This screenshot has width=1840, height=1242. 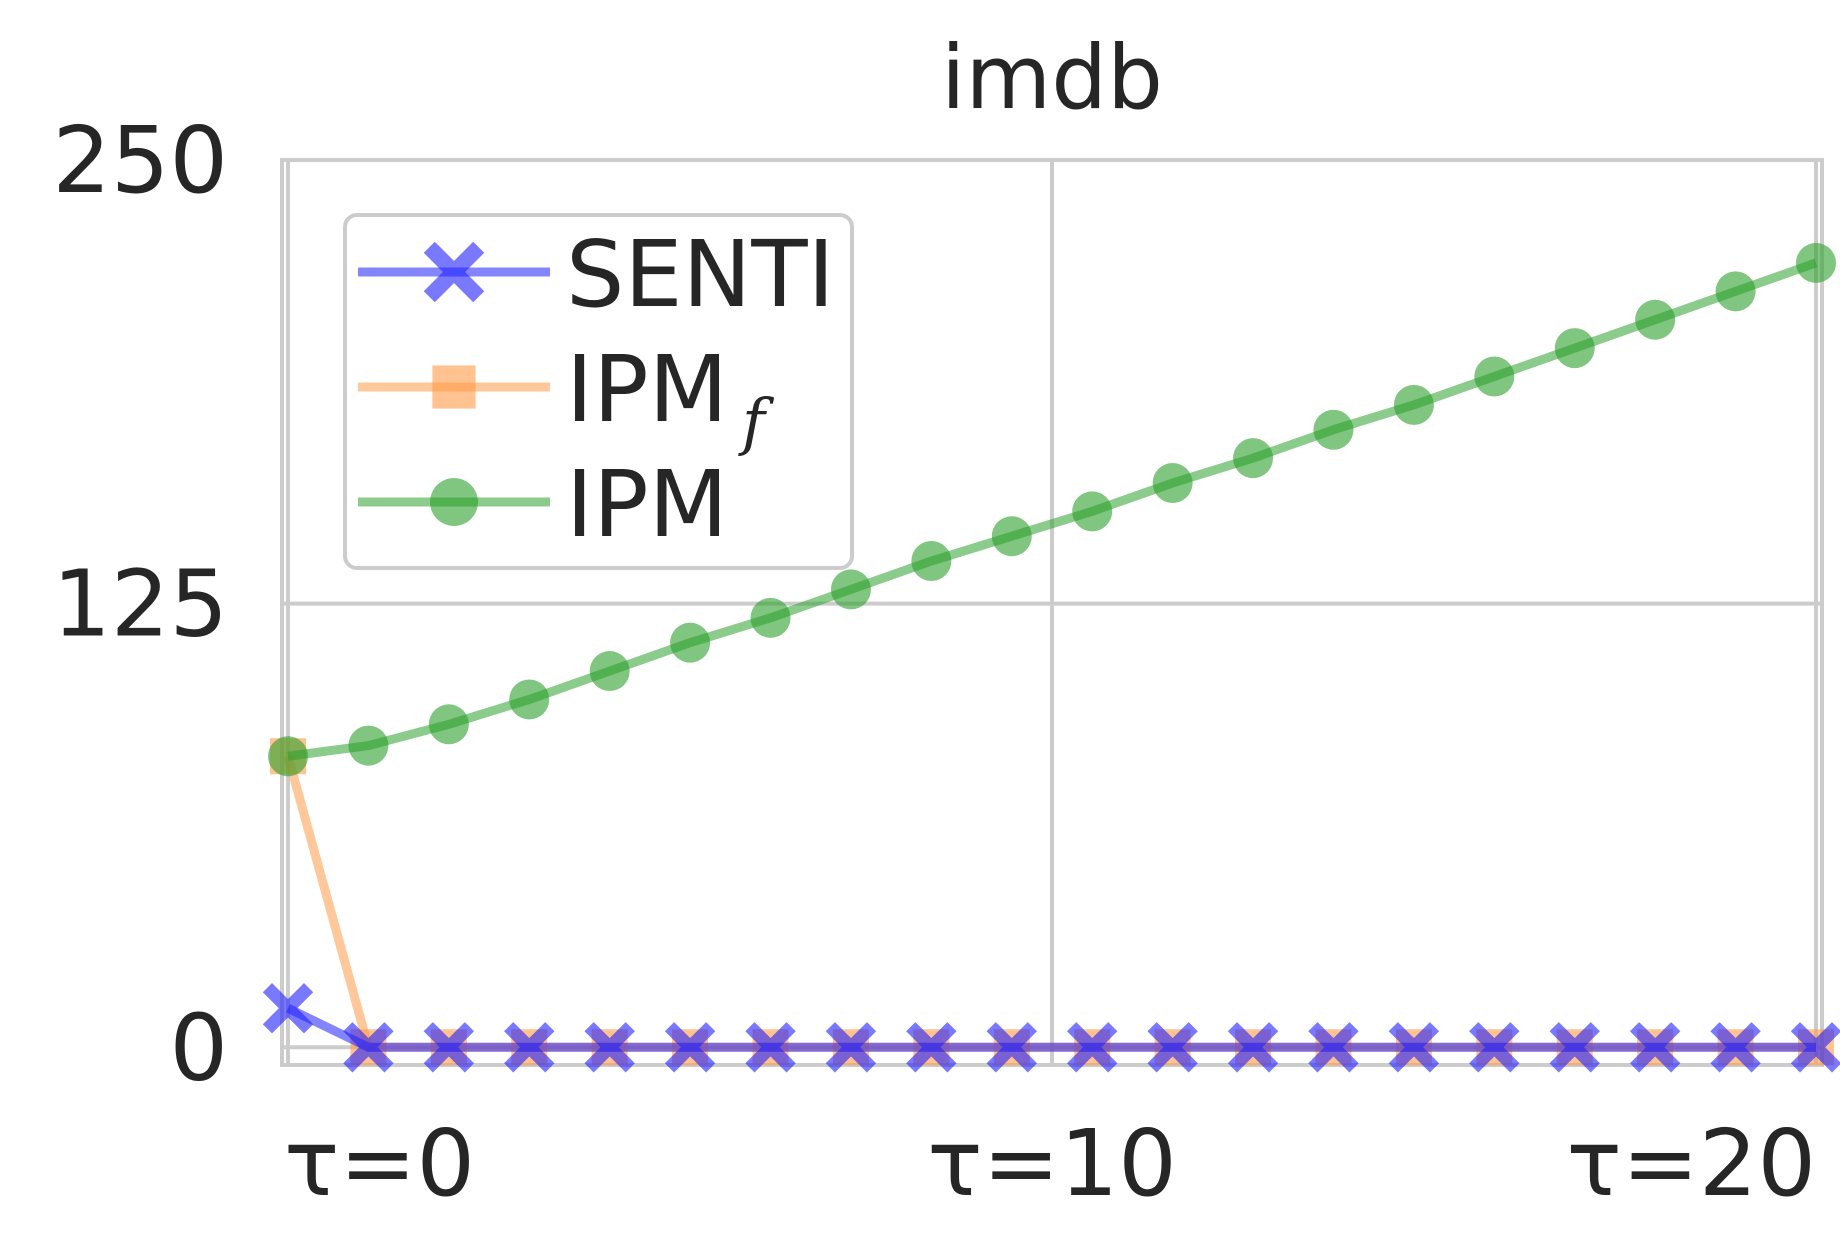 I want to click on legend-label-2: IPM, so click(x=647, y=504).